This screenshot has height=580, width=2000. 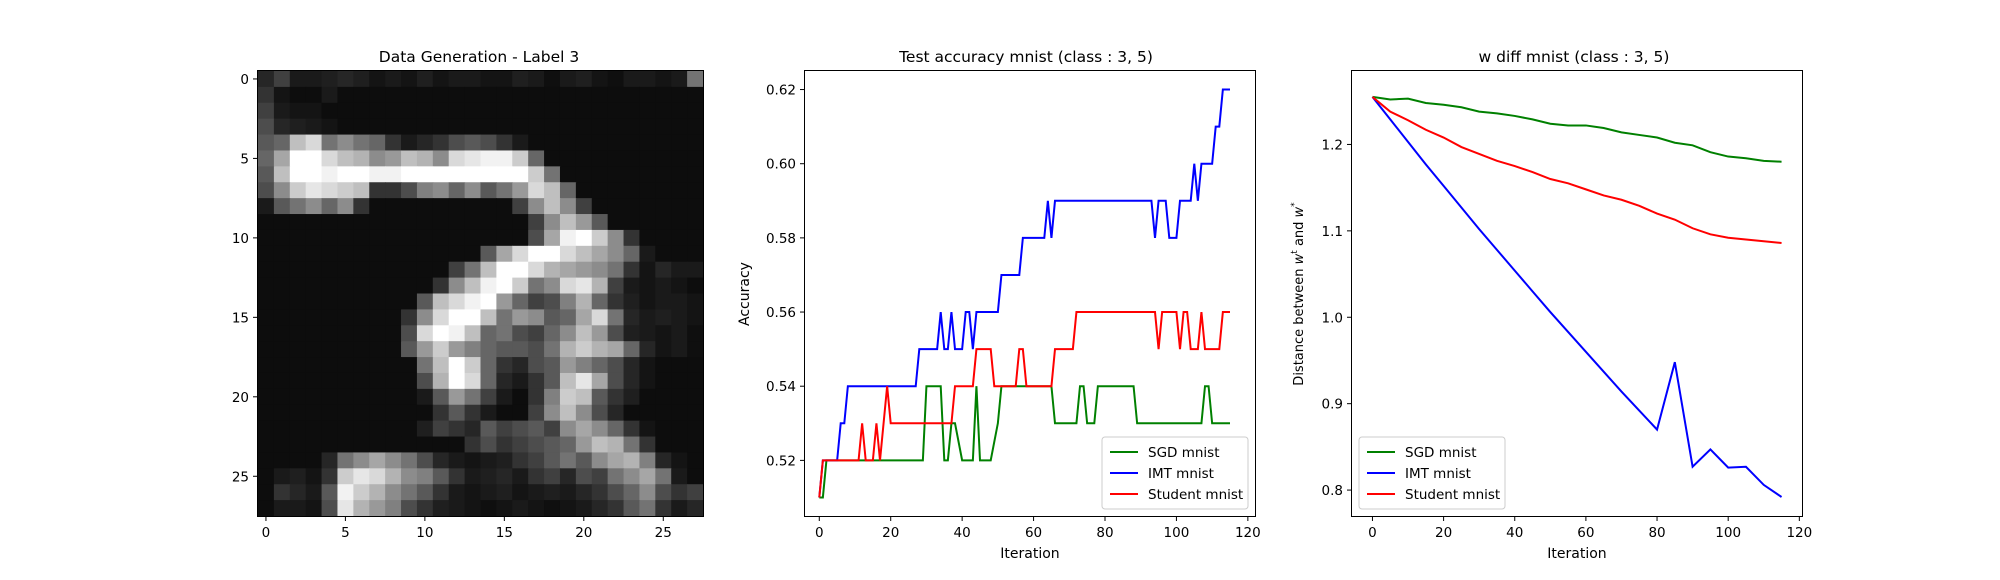 What do you see at coordinates (1590, 528) in the screenshot?
I see `panel-3-x-axis: 0 20 40 60 80 100 120` at bounding box center [1590, 528].